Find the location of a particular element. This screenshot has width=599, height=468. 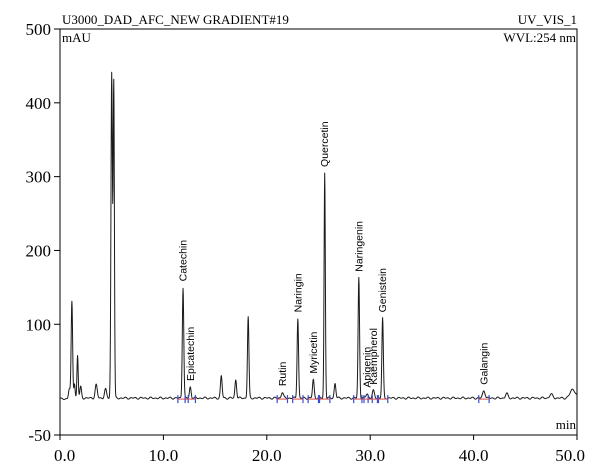

y-axis-ticks: -50 100 200 300 400 500 is located at coordinates (43, 232).